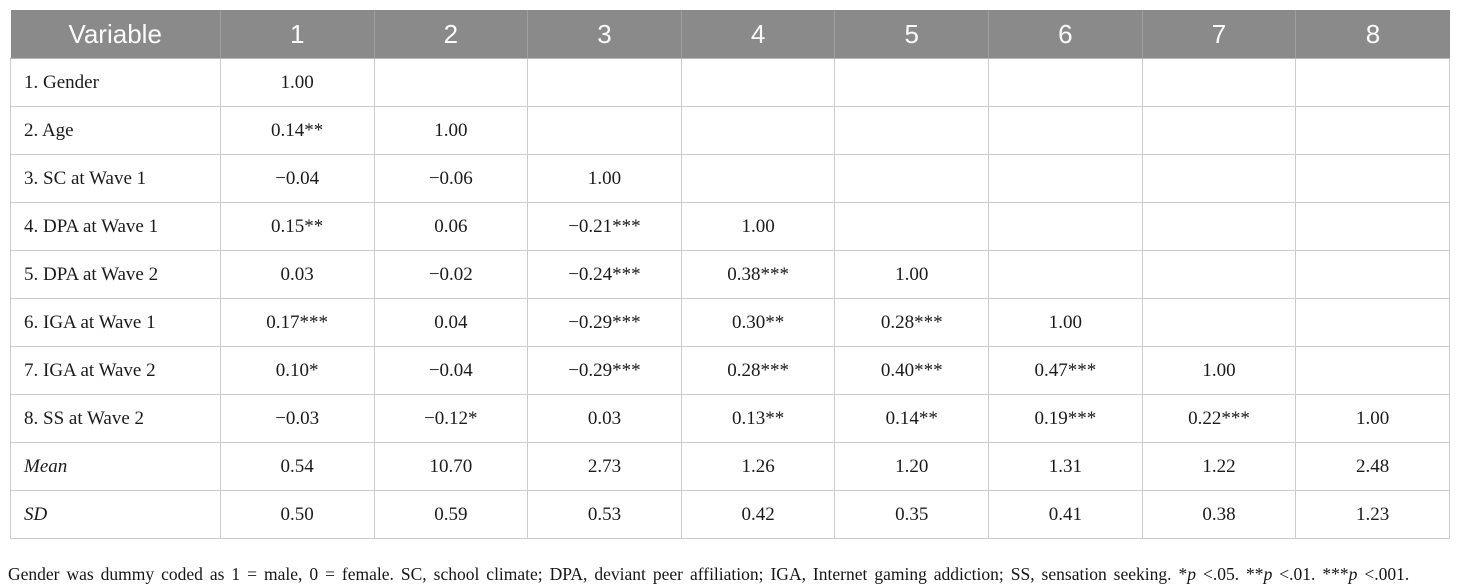 The height and width of the screenshot is (587, 1460). Describe the element at coordinates (758, 466) in the screenshot. I see `data-cell: 1.26` at that location.